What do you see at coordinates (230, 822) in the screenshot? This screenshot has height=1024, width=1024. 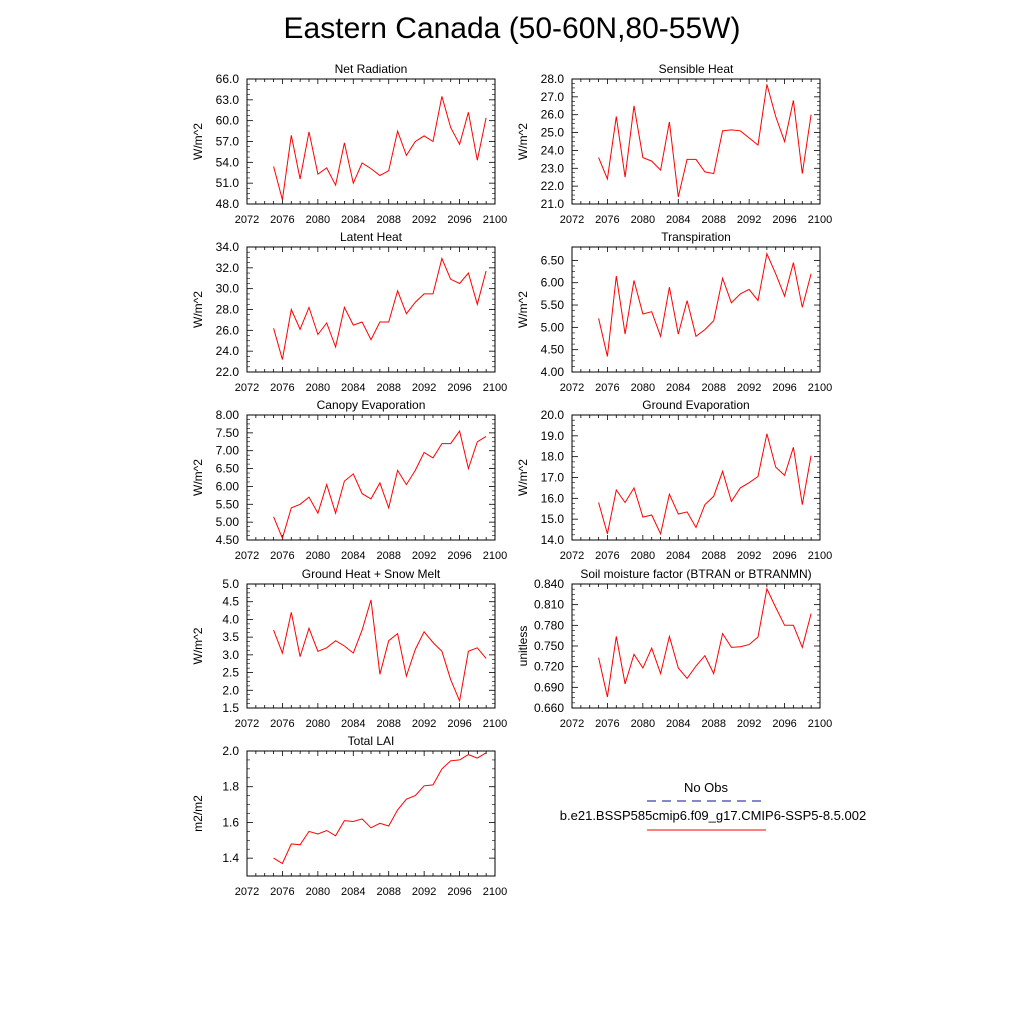 I see `y-tick-label: 1.6` at bounding box center [230, 822].